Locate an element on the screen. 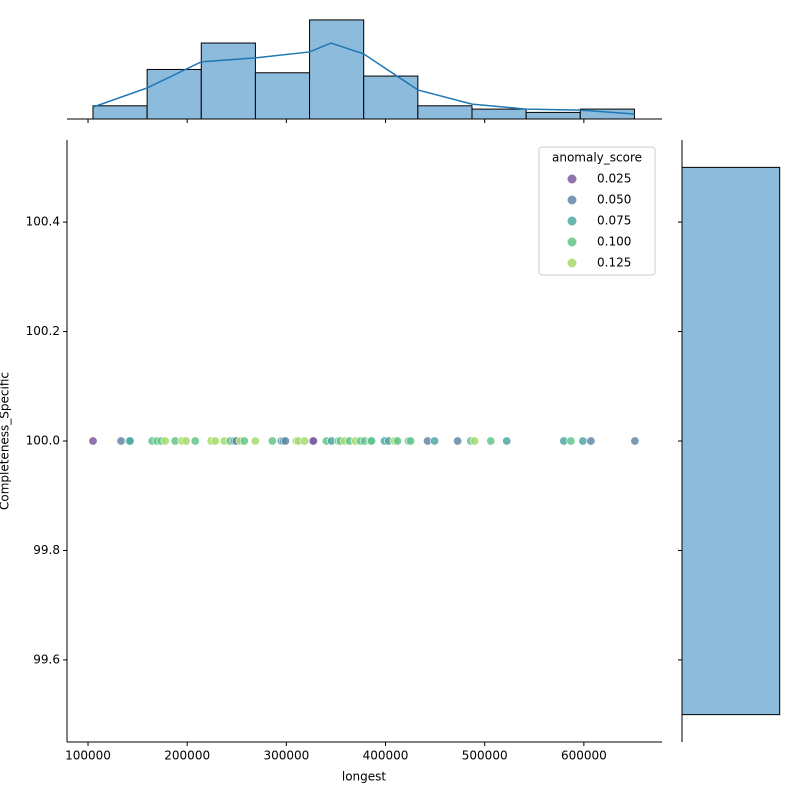 The width and height of the screenshot is (800, 800). x-tick-label: 100000 is located at coordinates (88, 756).